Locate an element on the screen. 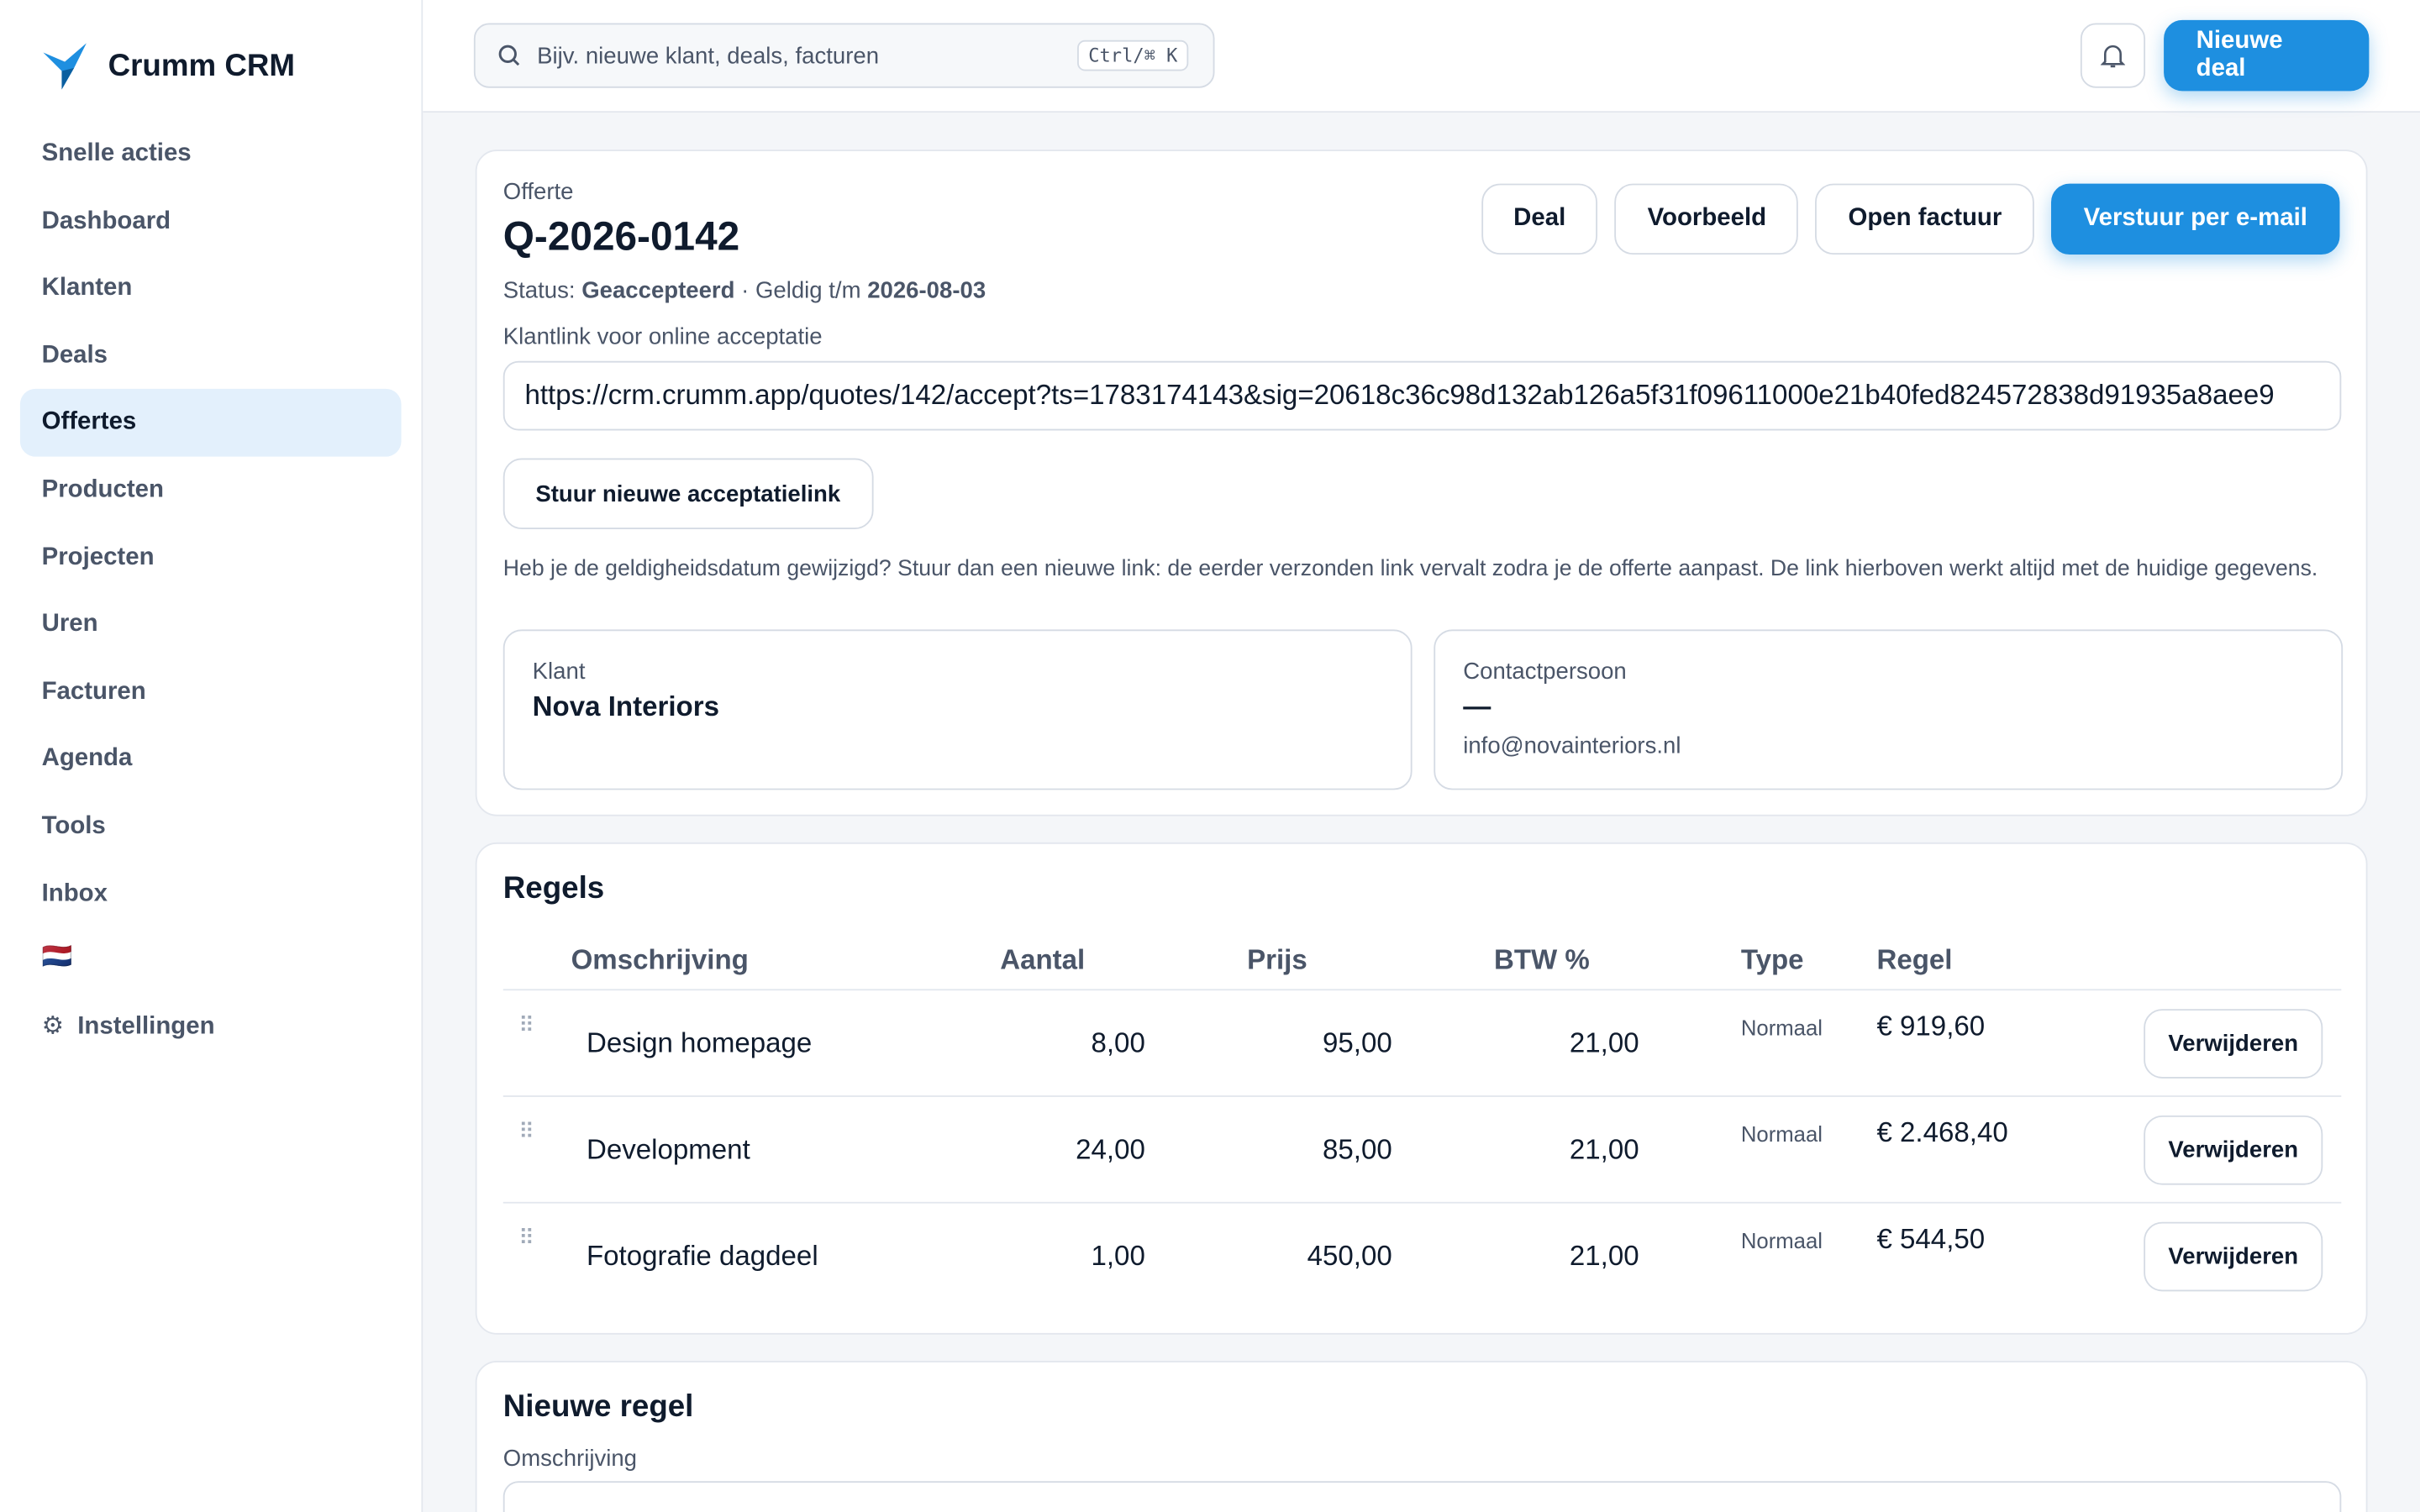 The image size is (2420, 1512). price: 450,00 is located at coordinates (1349, 1255).